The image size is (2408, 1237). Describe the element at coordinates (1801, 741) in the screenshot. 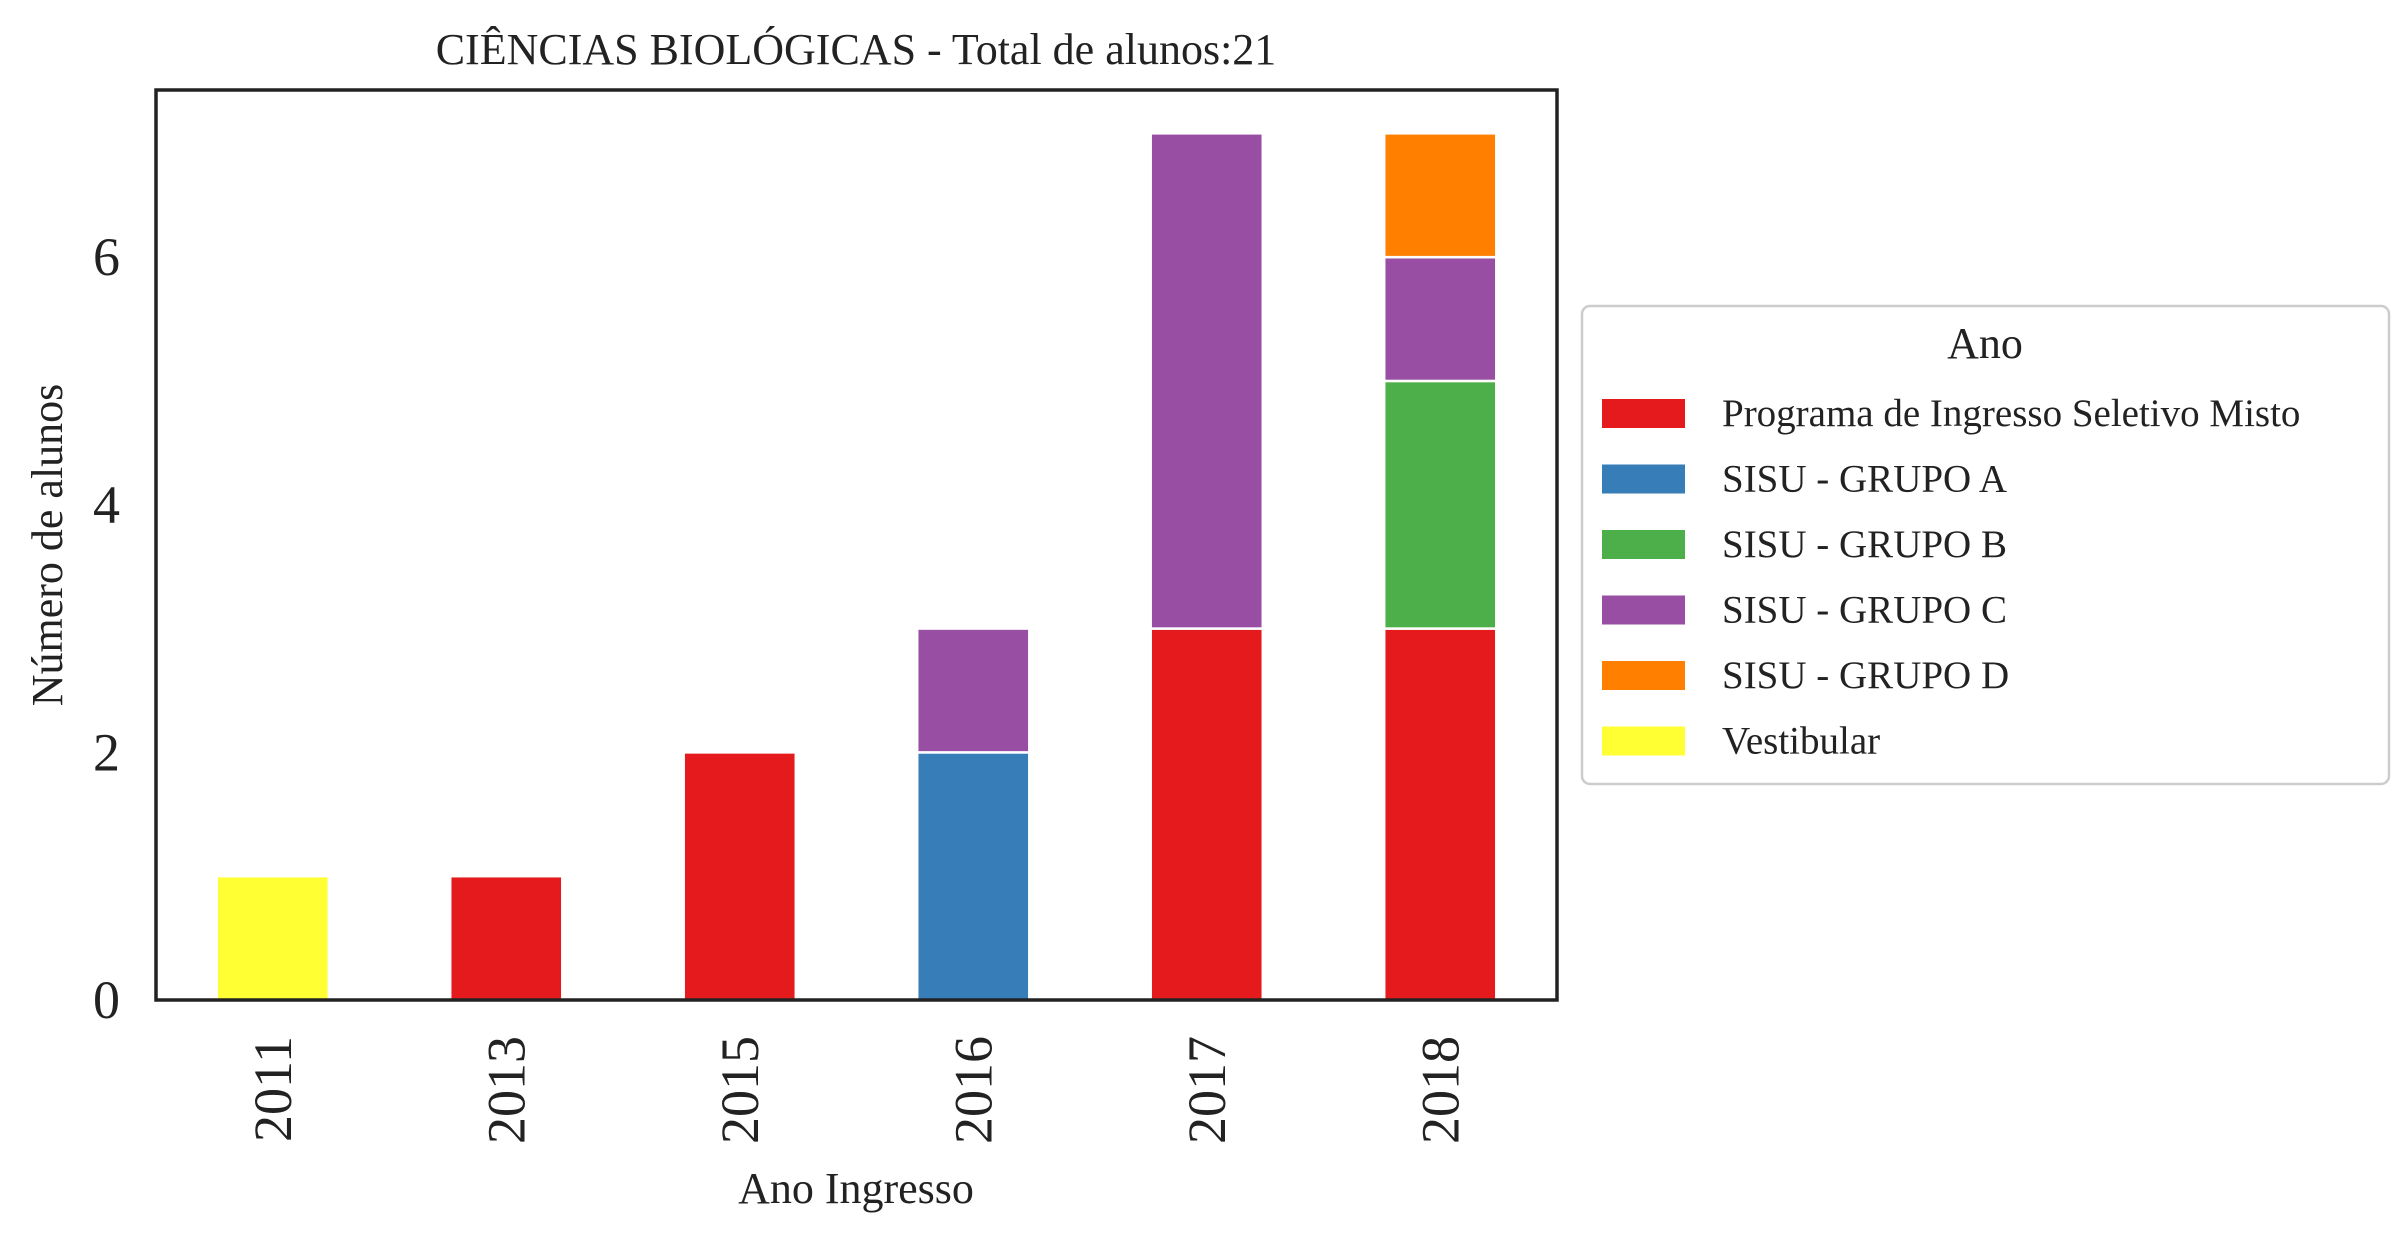

I see `legend-label: Vestibular` at that location.